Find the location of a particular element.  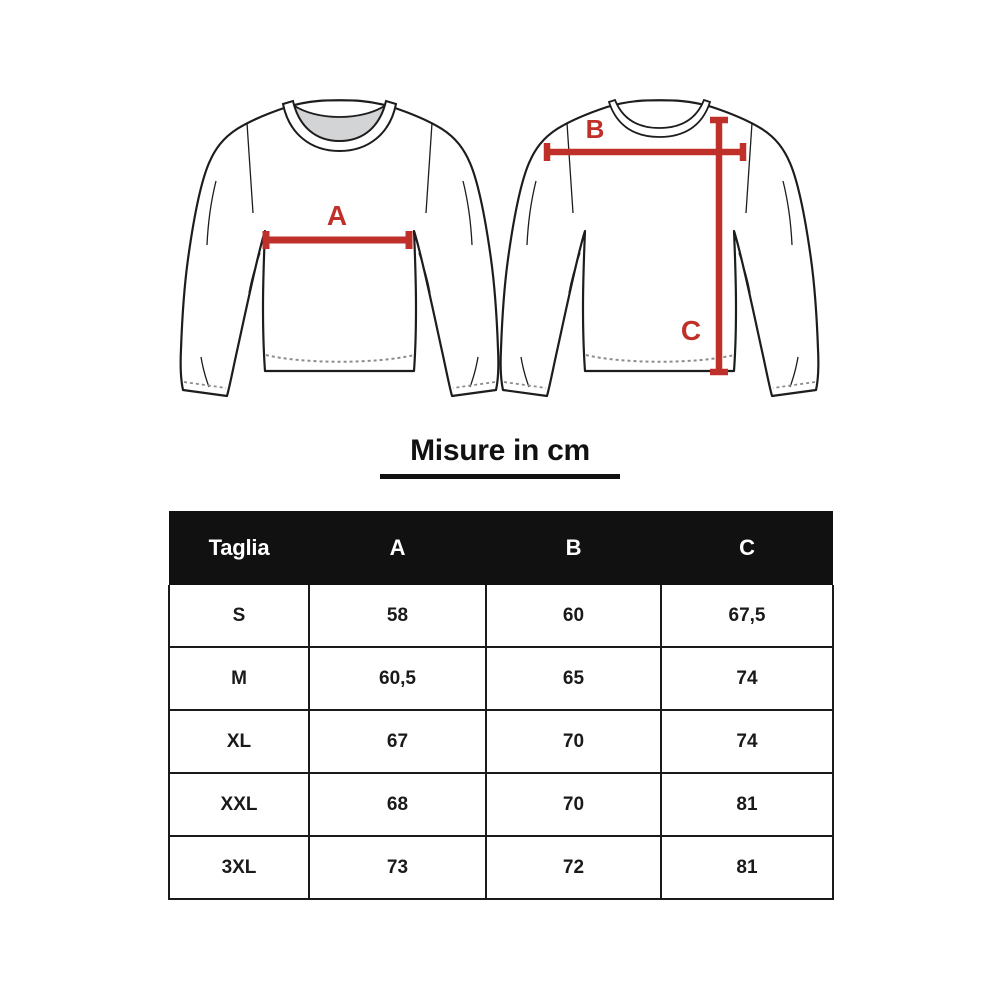

cell-a: 68 is located at coordinates (397, 804).